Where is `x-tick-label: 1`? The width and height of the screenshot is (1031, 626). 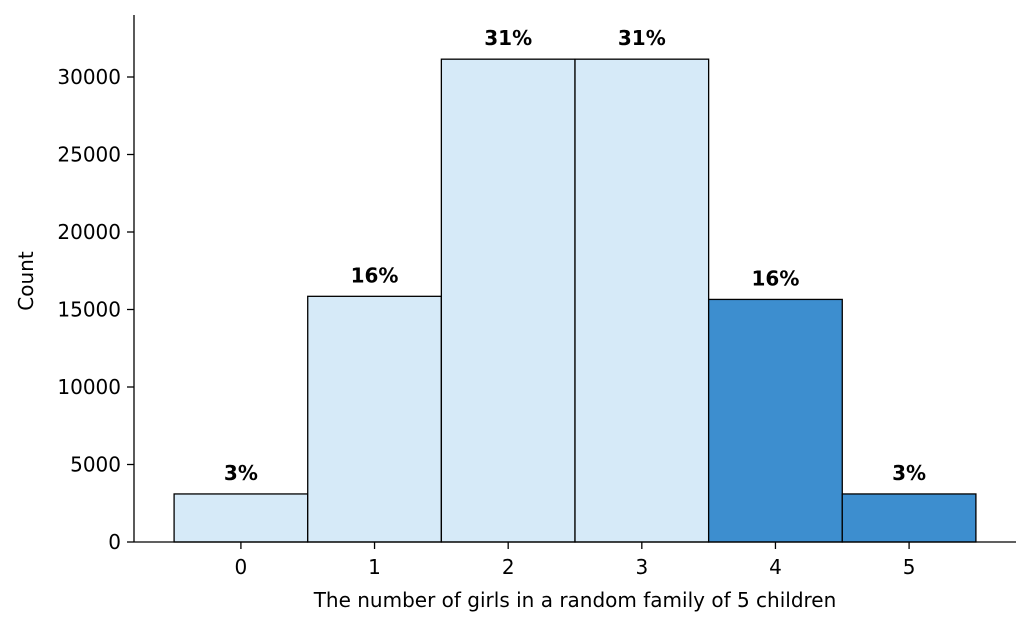 x-tick-label: 1 is located at coordinates (374, 567).